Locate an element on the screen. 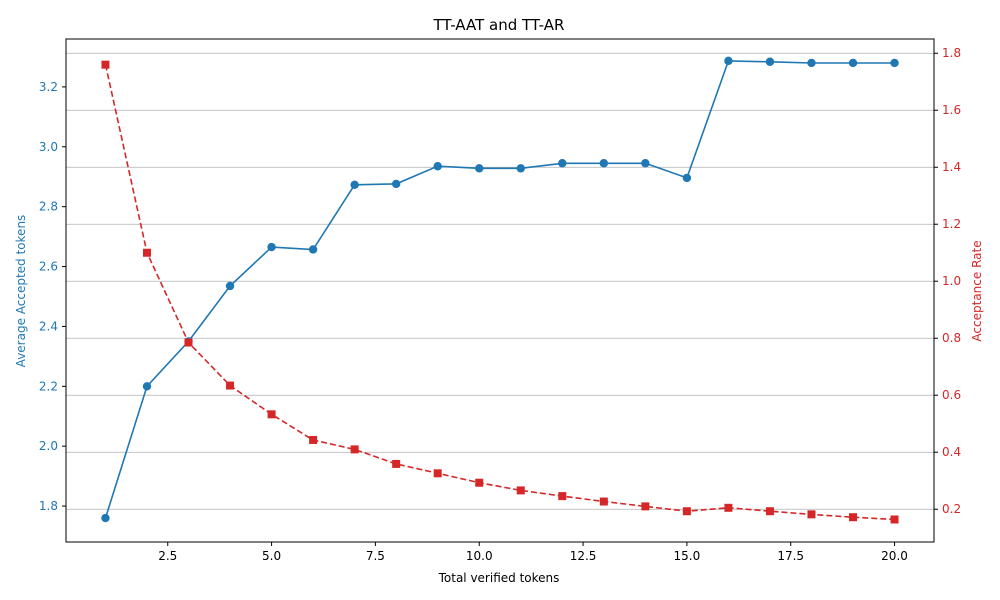 The height and width of the screenshot is (600, 1000). left-tick-label: 3.2 is located at coordinates (48, 87).